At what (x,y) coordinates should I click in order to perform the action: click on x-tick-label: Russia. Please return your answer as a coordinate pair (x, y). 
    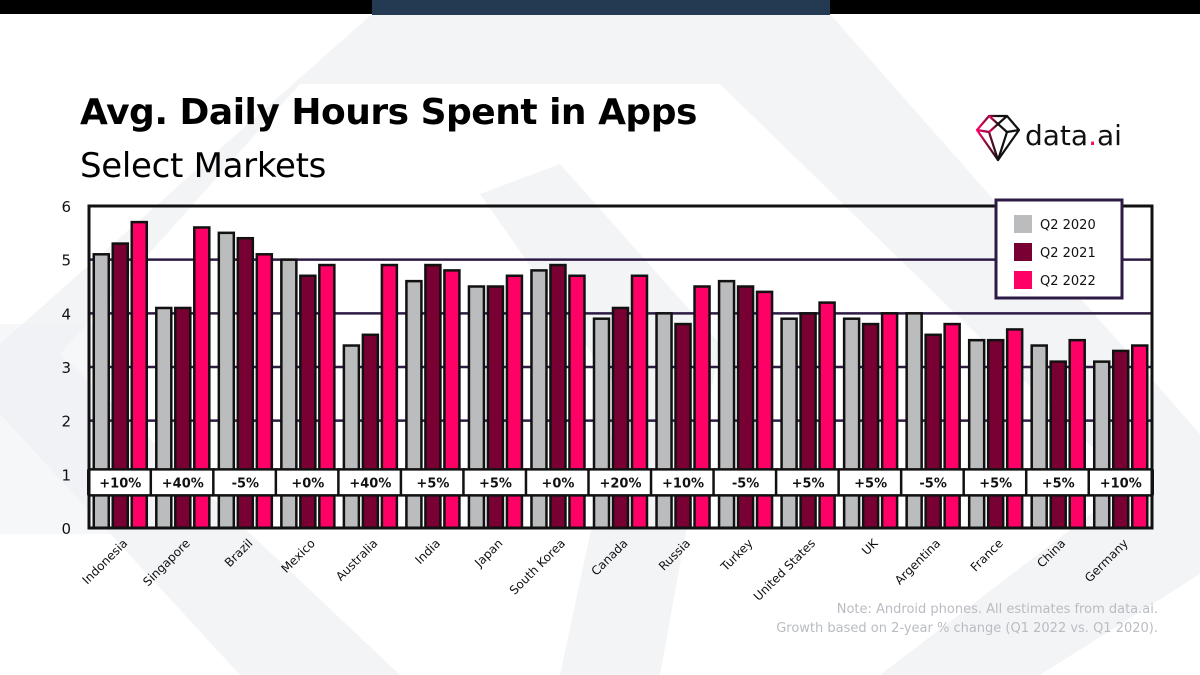
    Looking at the image, I should click on (674, 554).